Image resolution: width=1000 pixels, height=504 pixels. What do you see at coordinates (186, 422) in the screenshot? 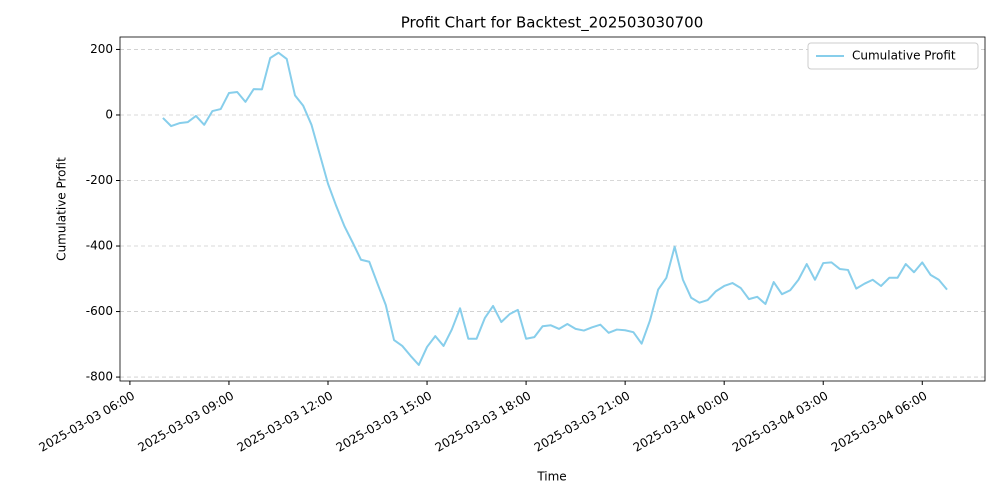
I see `x-tick-label: 2025-03-03 09:00` at bounding box center [186, 422].